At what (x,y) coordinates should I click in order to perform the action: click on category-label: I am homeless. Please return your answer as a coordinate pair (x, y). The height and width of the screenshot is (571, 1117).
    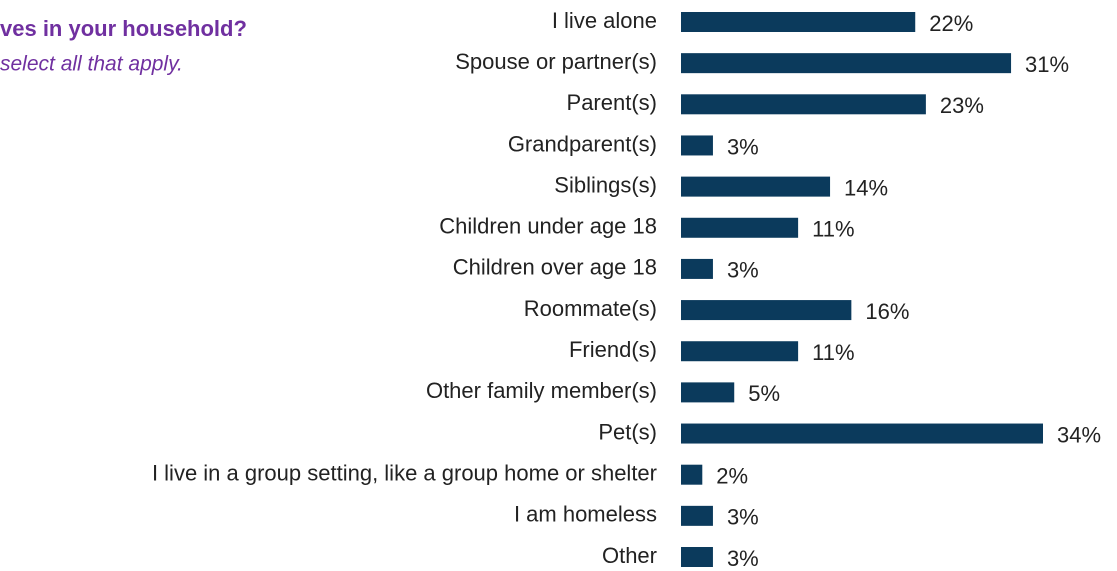
    Looking at the image, I should click on (585, 514).